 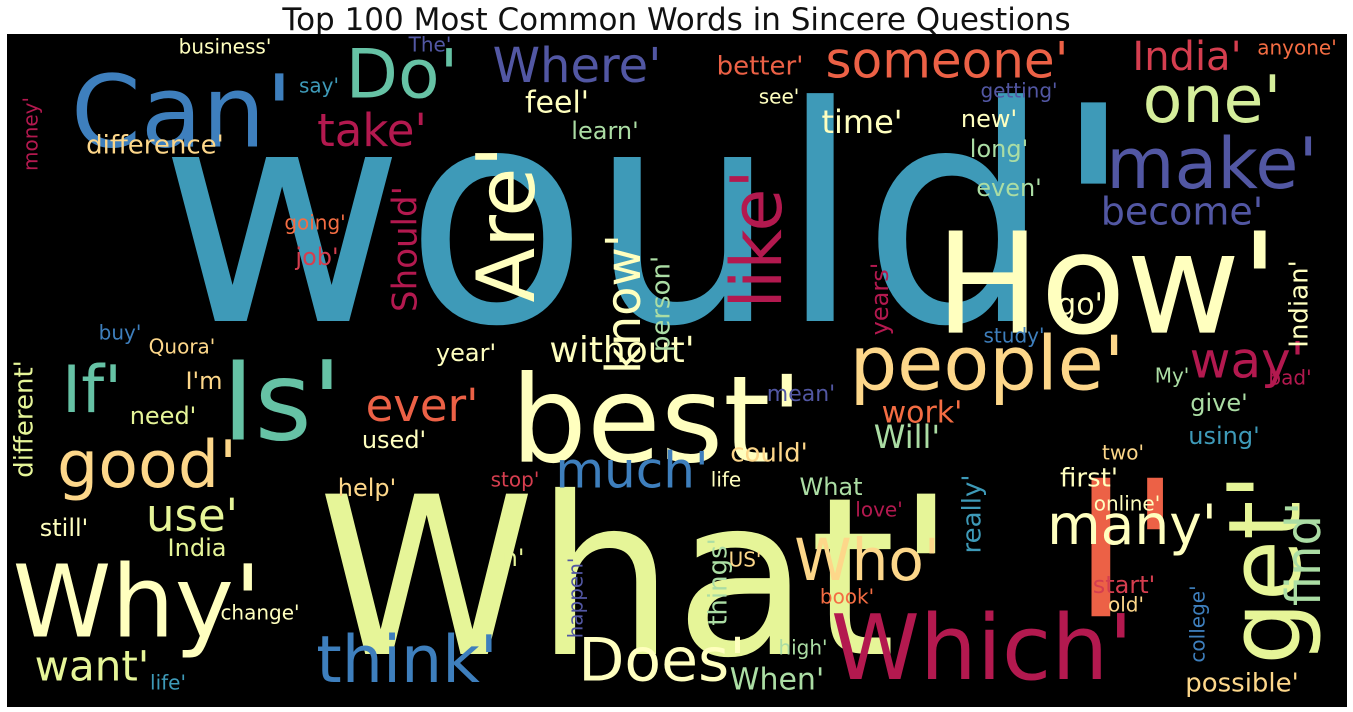 I want to click on word-11: Are', so click(x=506, y=223).